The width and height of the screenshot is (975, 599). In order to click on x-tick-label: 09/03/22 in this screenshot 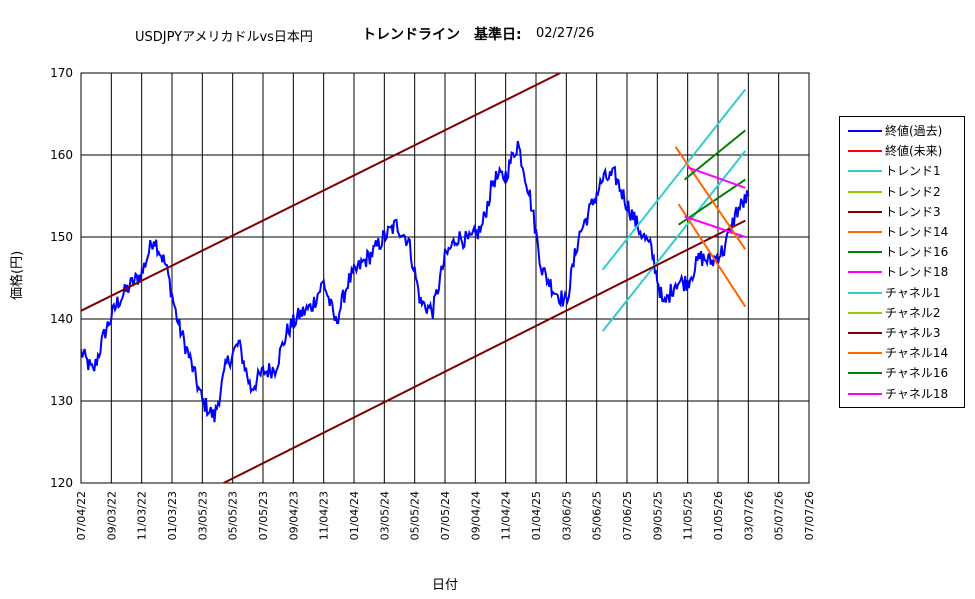, I will do `click(111, 515)`.